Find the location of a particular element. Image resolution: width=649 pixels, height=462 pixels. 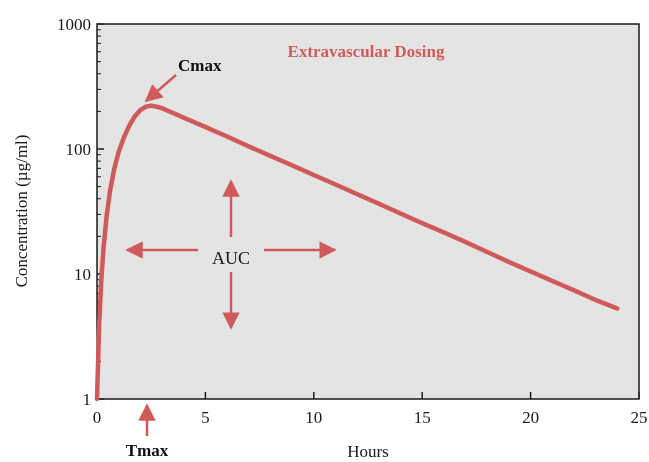

x-tick-label: 0 is located at coordinates (97, 417).